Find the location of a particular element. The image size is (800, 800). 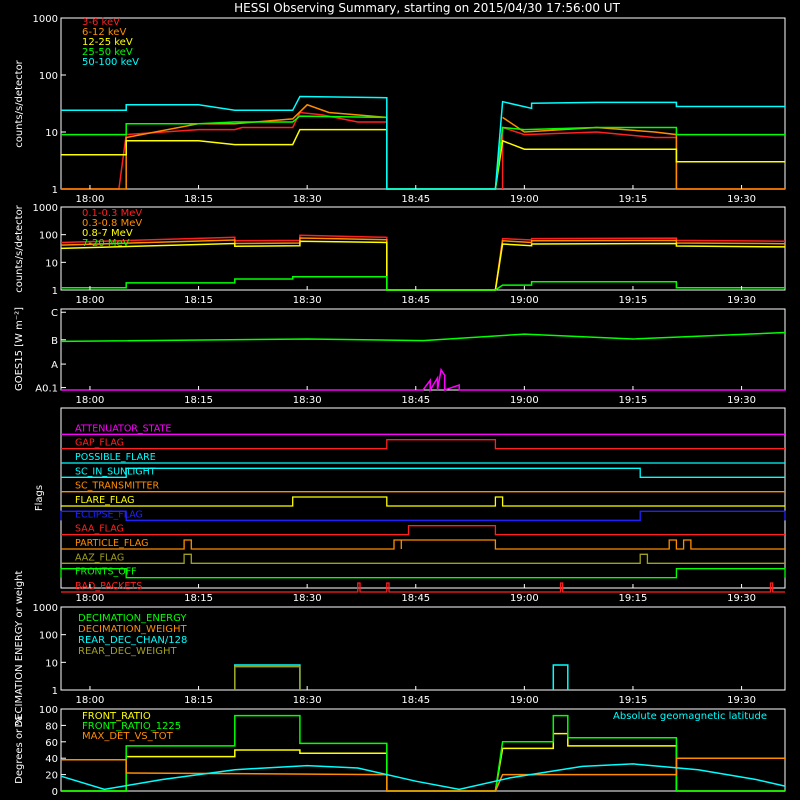

legend-entry: REAR_DEC_CHAN/128 is located at coordinates (132, 640).